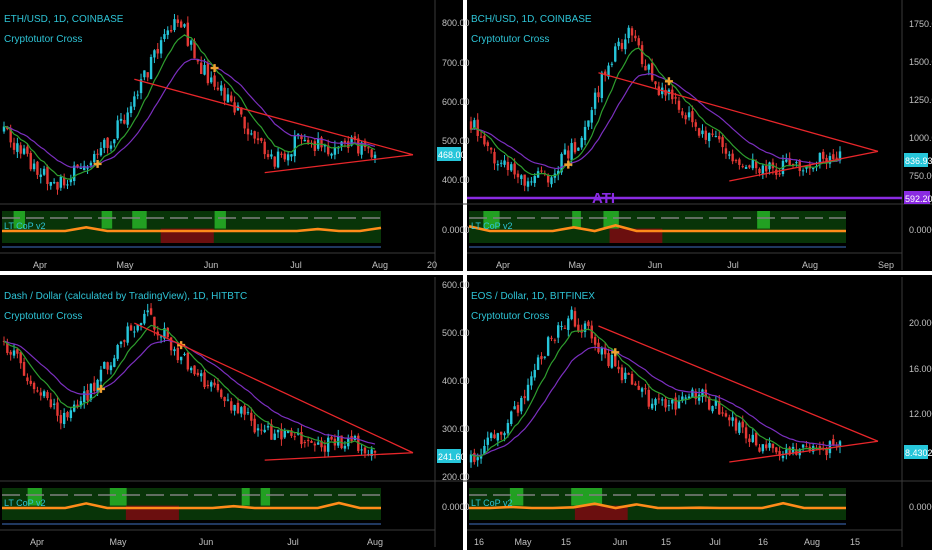 The width and height of the screenshot is (932, 550). What do you see at coordinates (810, 265) in the screenshot?
I see `date-axis-label: Aug` at bounding box center [810, 265].